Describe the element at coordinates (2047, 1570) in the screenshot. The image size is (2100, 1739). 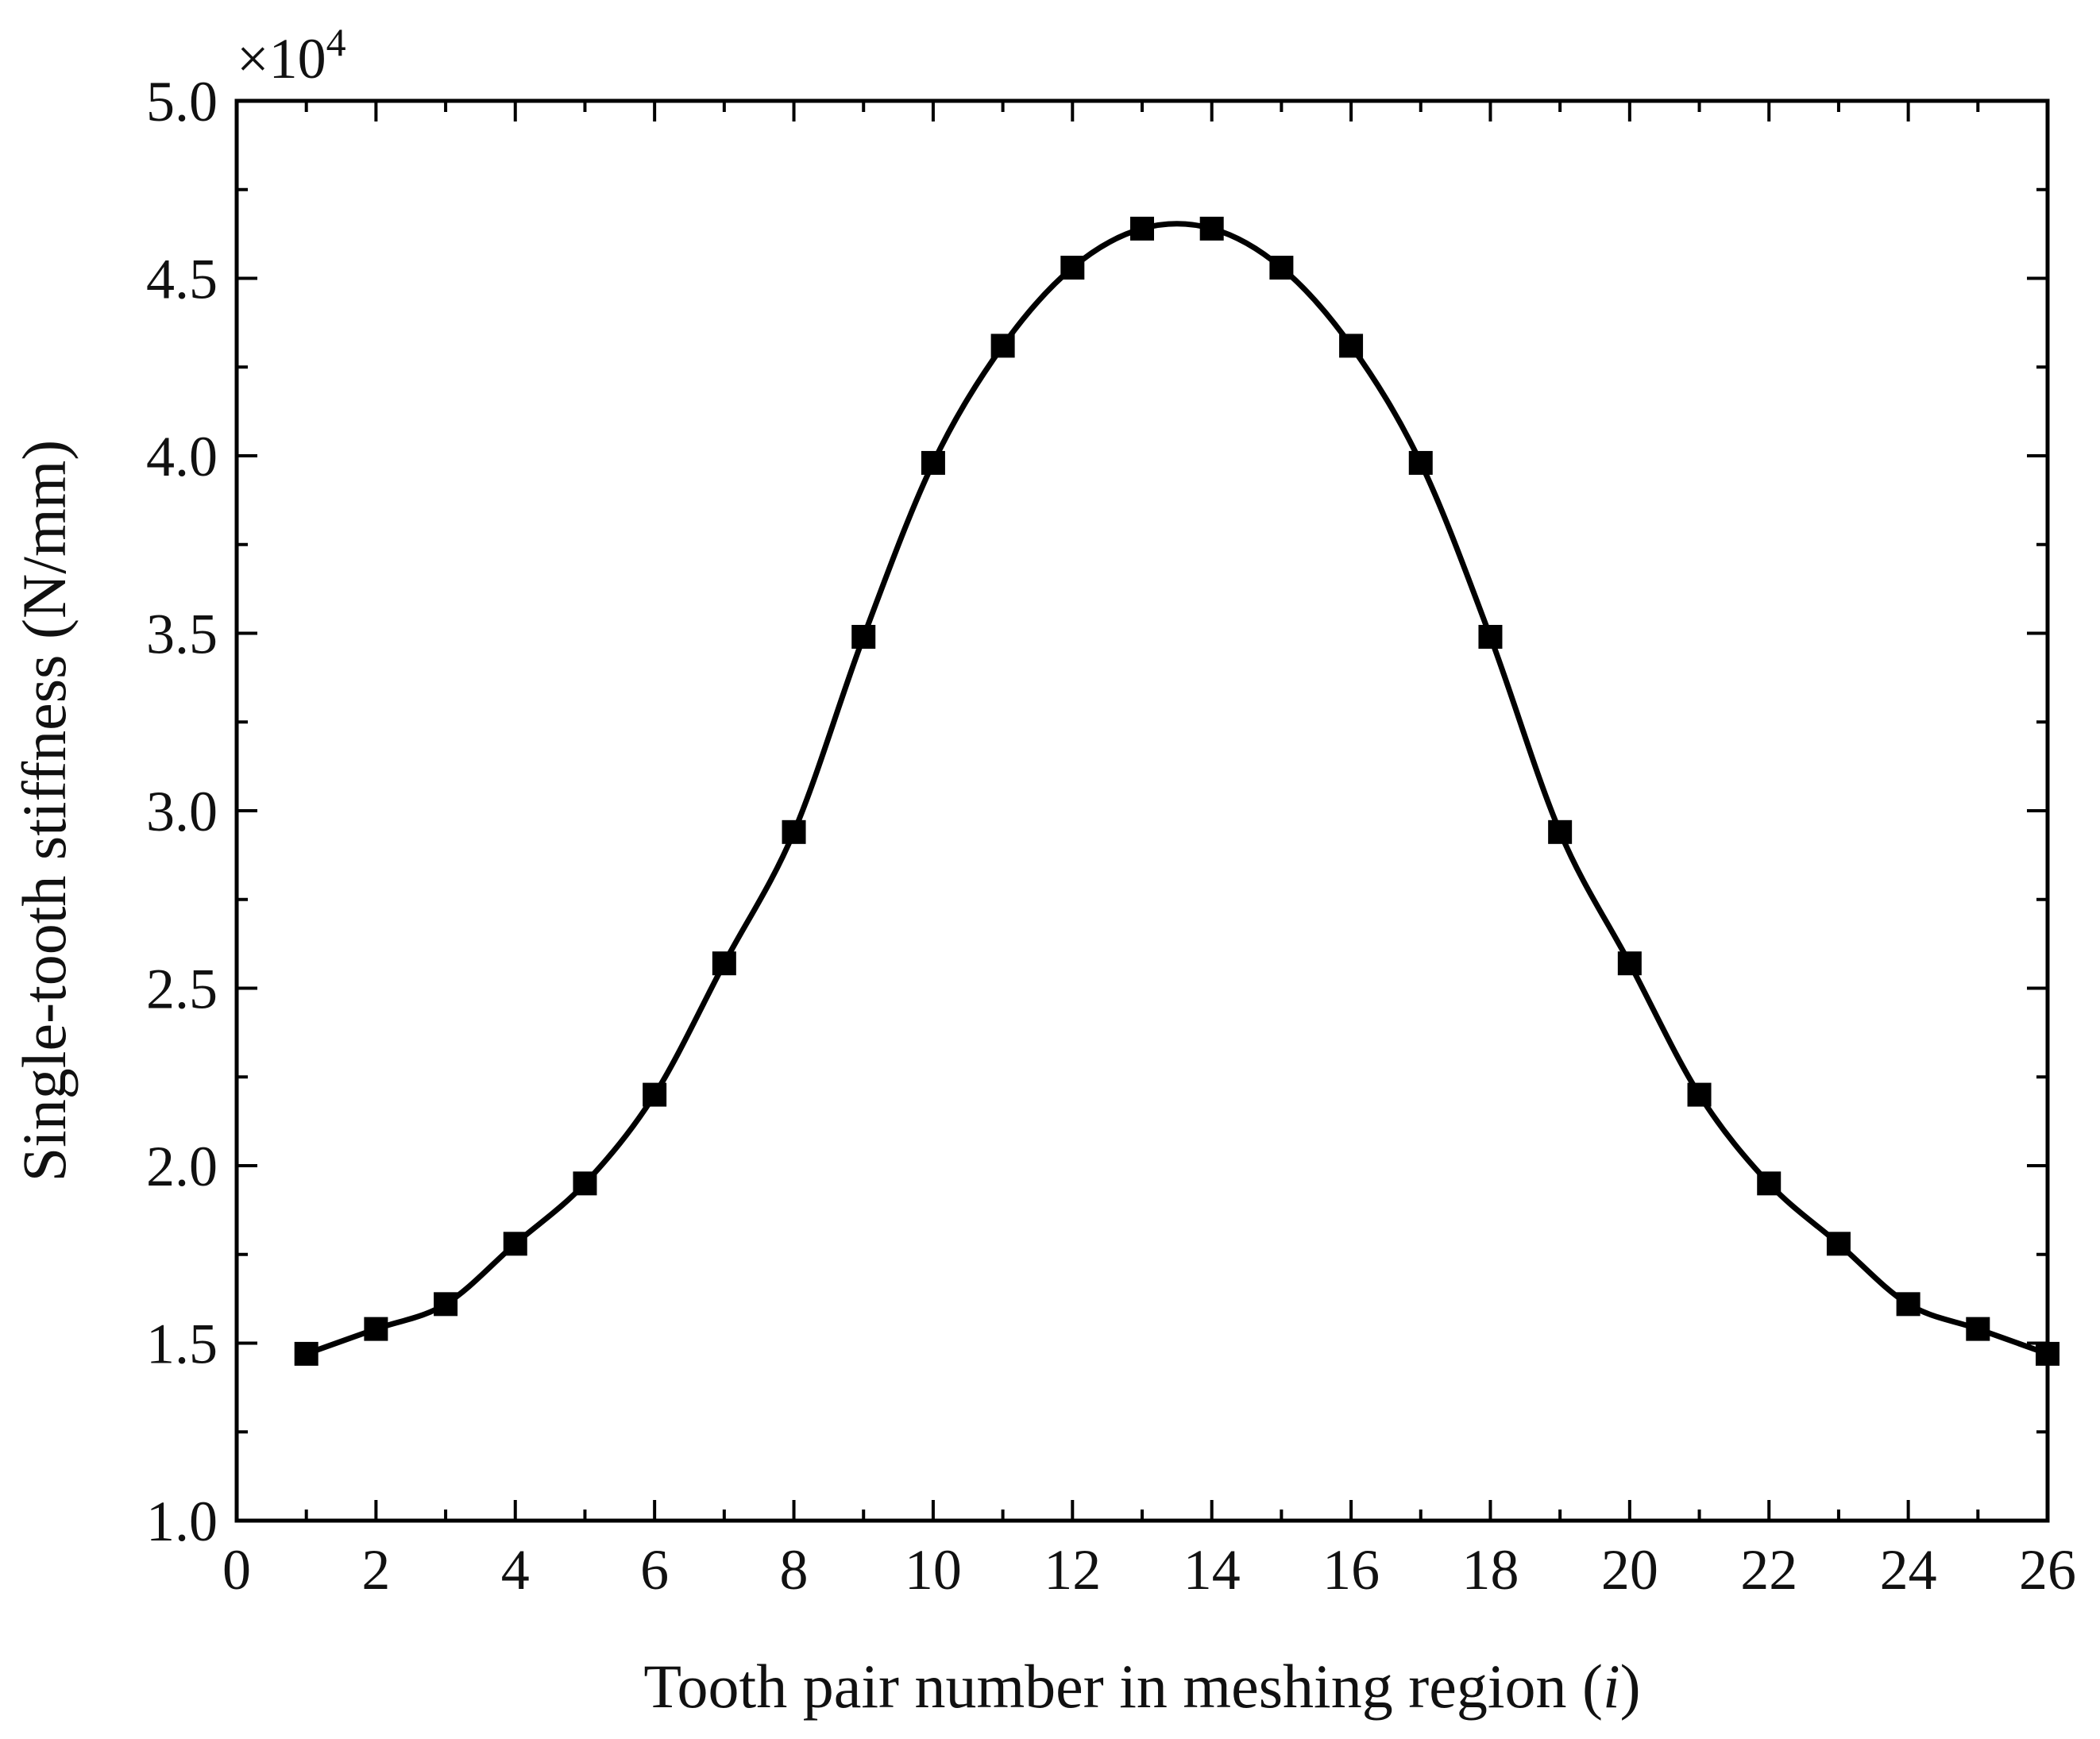
I see `x-tick-label: 26` at that location.